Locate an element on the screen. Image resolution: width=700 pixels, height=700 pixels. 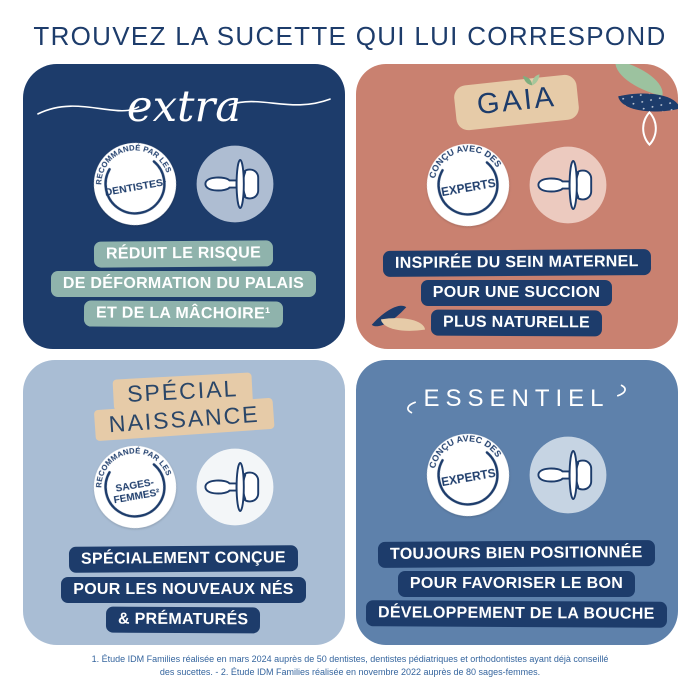
gaia-logo-label: GAIA is located at coordinates (516, 100).